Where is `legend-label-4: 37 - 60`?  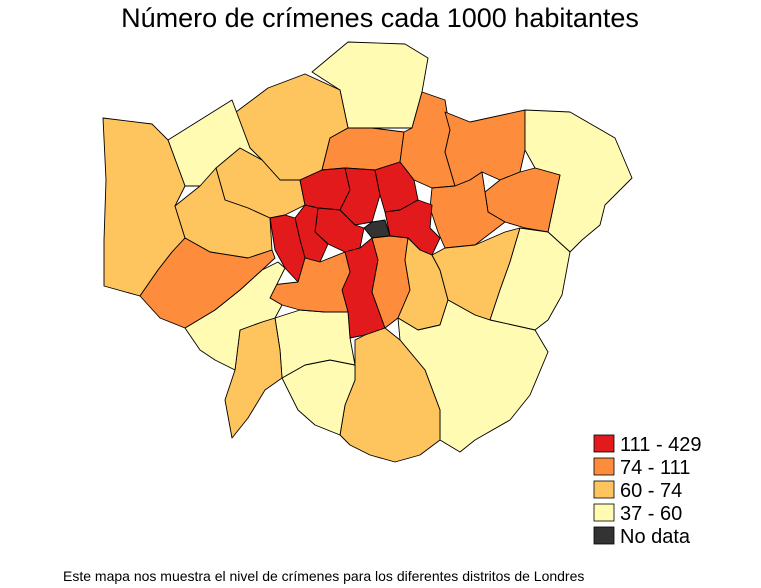 legend-label-4: 37 - 60 is located at coordinates (651, 514).